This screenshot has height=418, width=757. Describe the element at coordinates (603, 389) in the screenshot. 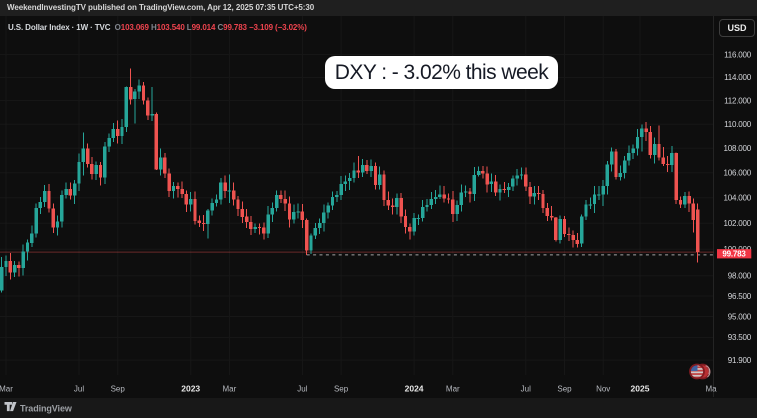

I see `svg-text: Nov` at that location.